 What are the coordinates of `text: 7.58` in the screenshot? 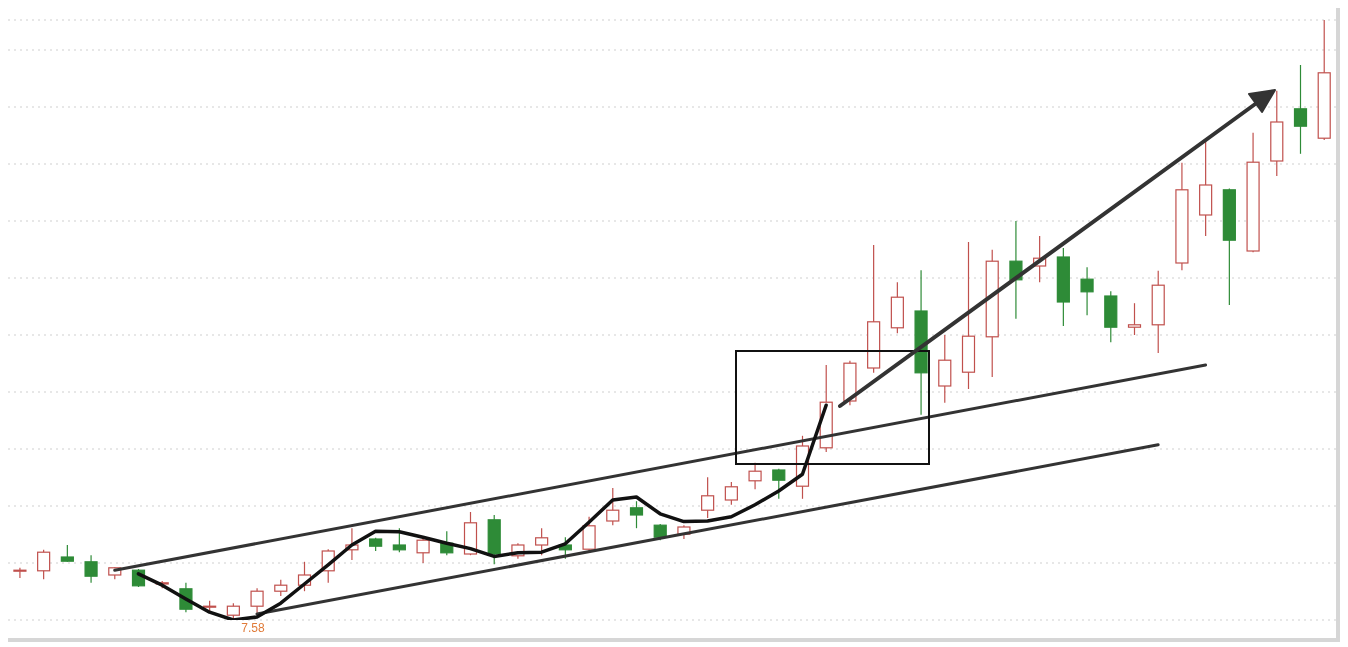 It's located at (253, 628).